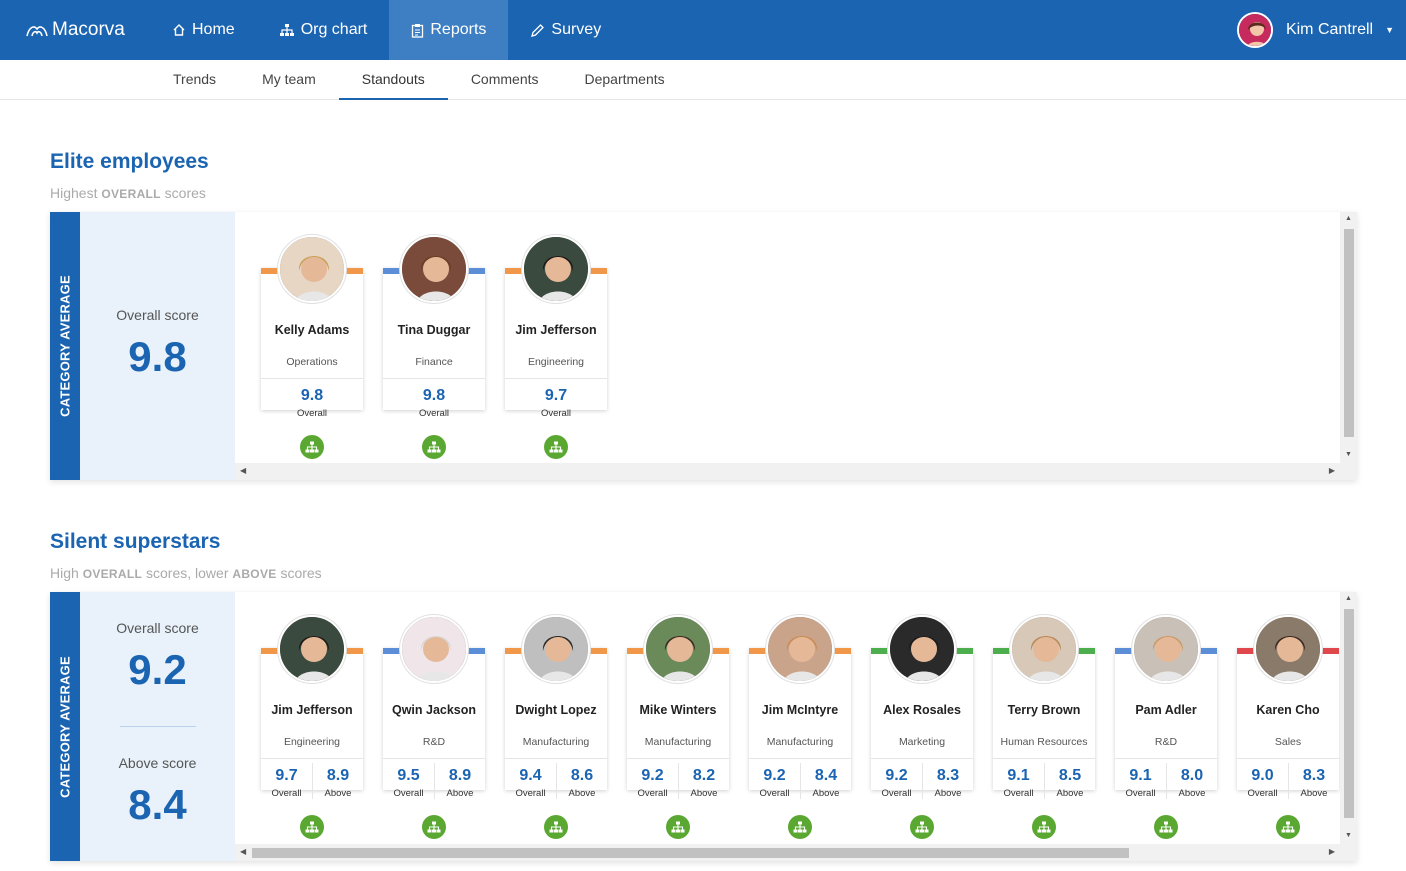 This screenshot has height=871, width=1406. What do you see at coordinates (1321, 30) in the screenshot?
I see `user-menu: Kim Cantrell ▼` at bounding box center [1321, 30].